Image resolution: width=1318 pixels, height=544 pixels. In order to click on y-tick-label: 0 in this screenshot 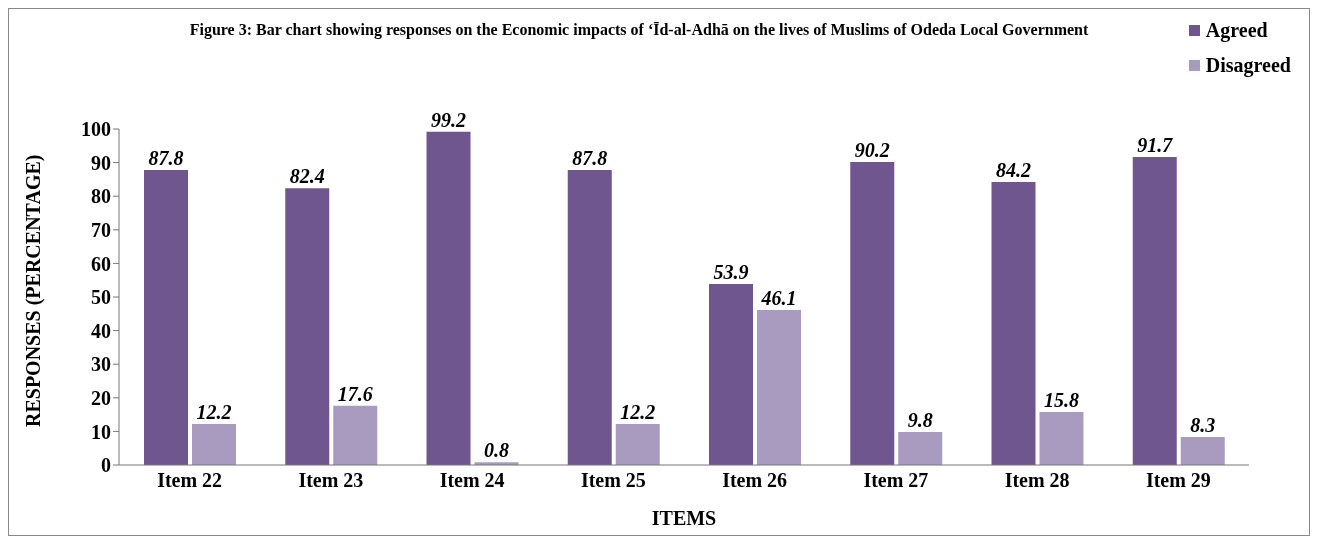, I will do `click(106, 465)`.